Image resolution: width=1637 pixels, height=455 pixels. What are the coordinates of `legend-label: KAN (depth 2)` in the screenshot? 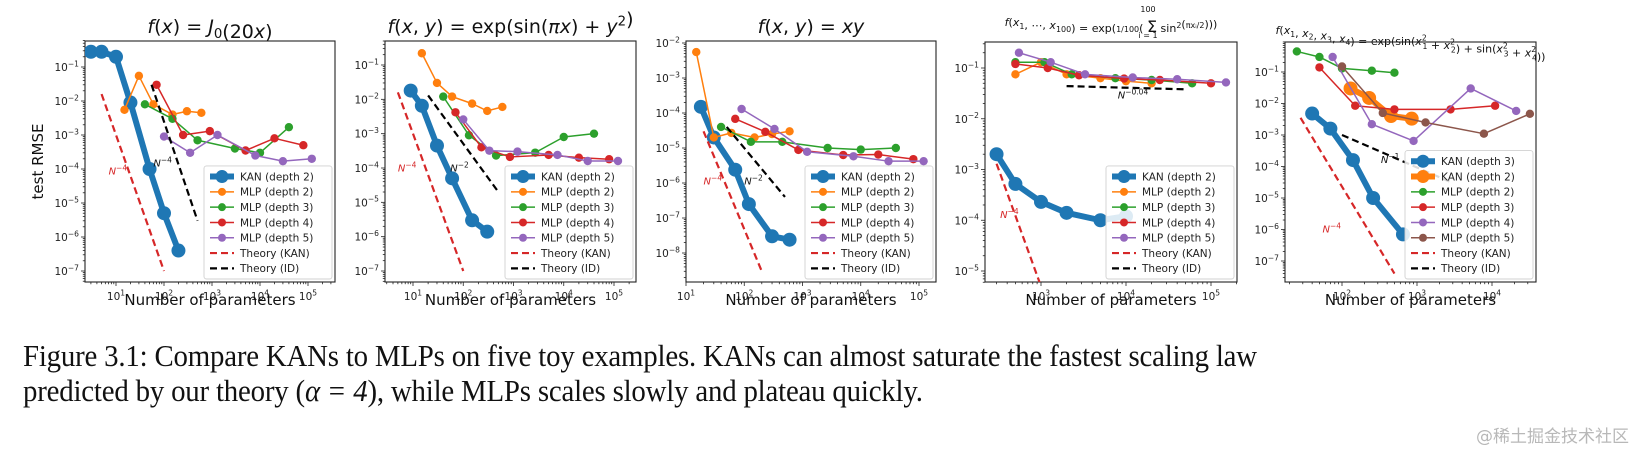 It's located at (878, 177).